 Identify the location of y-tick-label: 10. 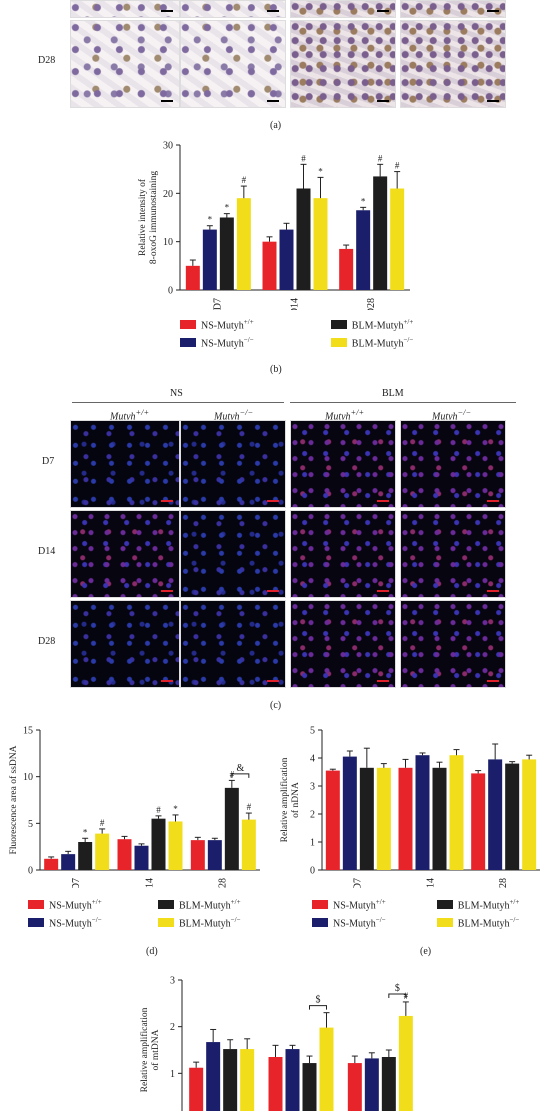
(168, 242).